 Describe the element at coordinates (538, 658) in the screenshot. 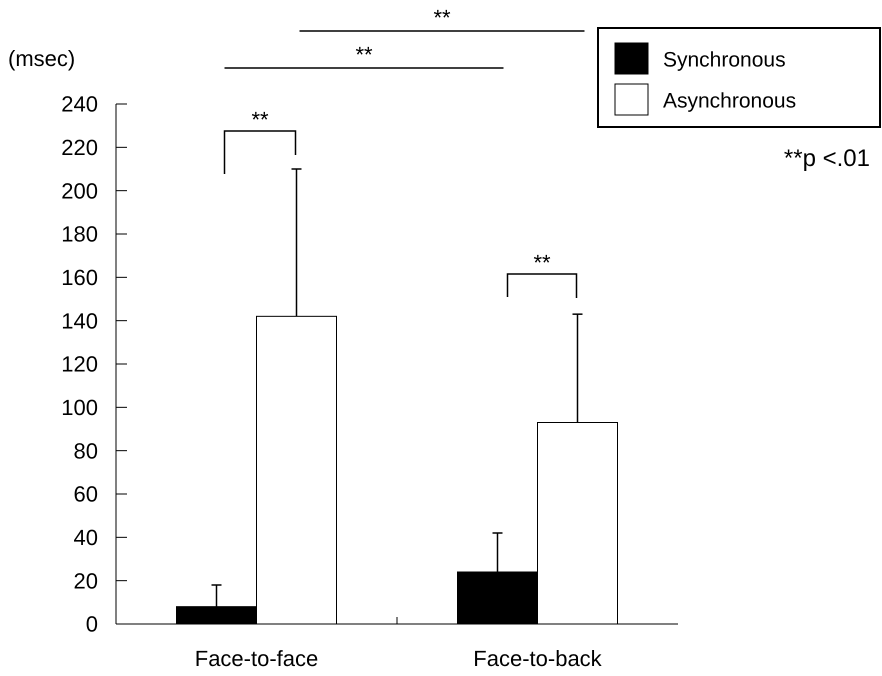

I see `x-tick-label: Face-to-back` at that location.